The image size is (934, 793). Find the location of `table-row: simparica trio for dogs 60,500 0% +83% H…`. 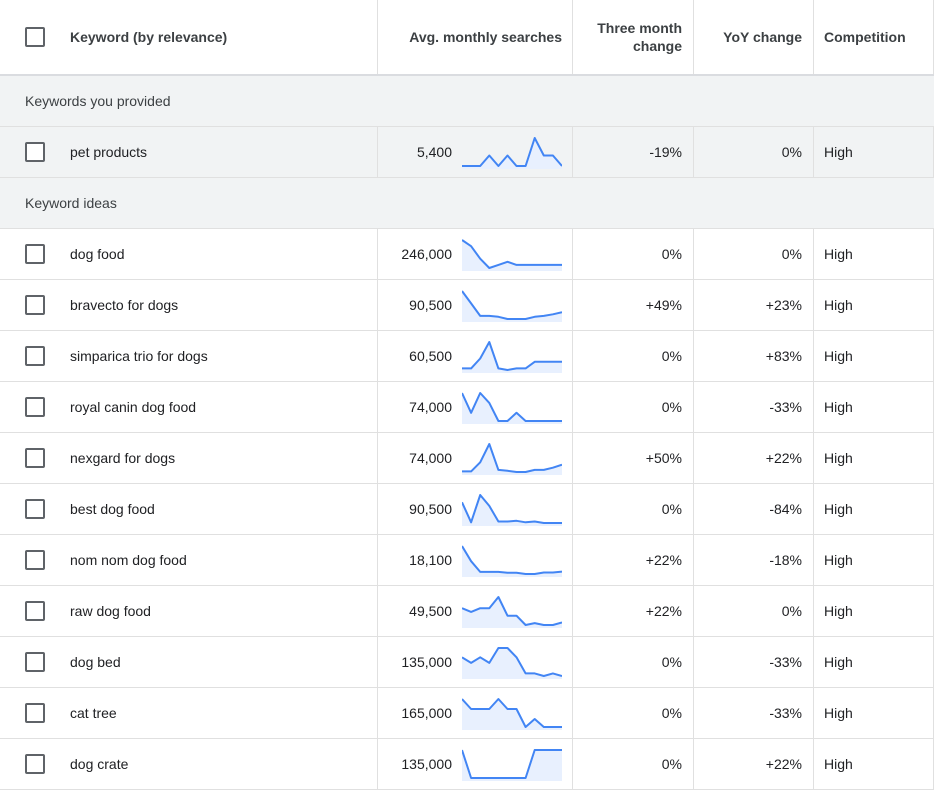

table-row: simparica trio for dogs 60,500 0% +83% H… is located at coordinates (467, 356).